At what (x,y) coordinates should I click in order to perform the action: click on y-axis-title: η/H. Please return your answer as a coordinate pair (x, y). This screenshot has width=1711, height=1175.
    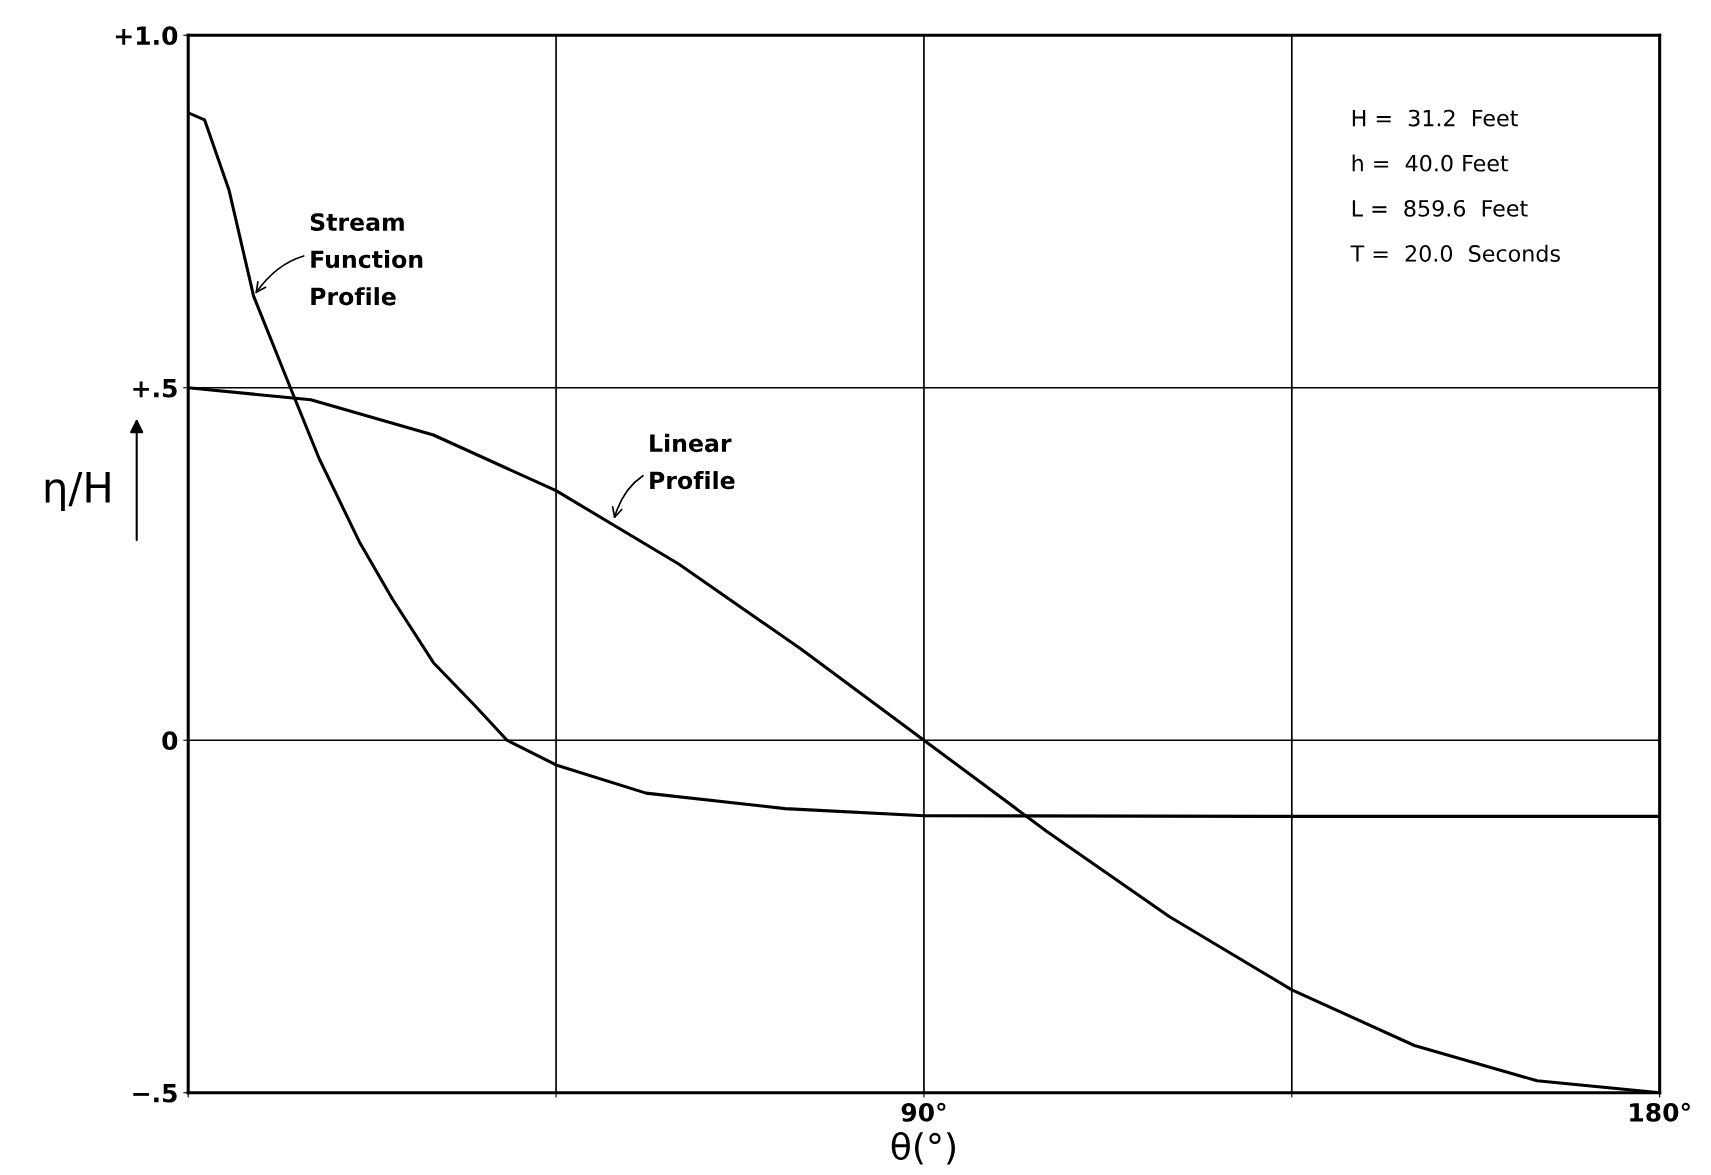
    Looking at the image, I should click on (77, 492).